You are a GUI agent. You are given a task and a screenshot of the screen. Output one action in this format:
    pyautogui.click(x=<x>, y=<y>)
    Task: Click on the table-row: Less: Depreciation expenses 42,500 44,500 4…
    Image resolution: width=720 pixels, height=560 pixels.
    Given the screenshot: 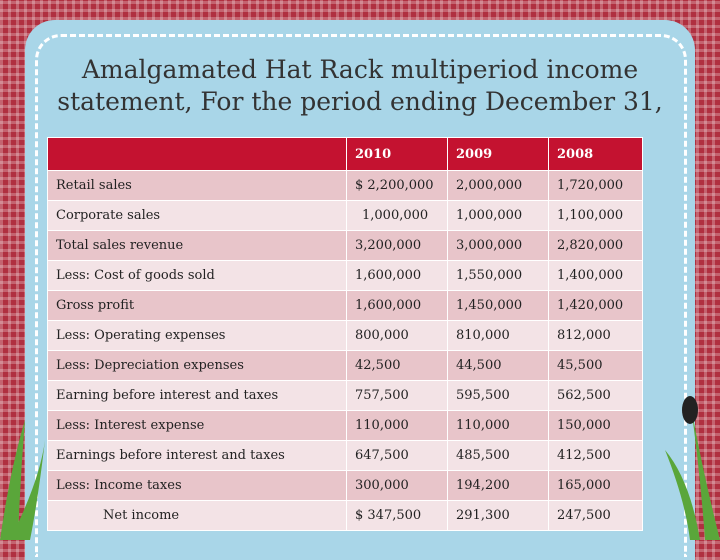 What is the action you would take?
    pyautogui.click(x=345, y=365)
    